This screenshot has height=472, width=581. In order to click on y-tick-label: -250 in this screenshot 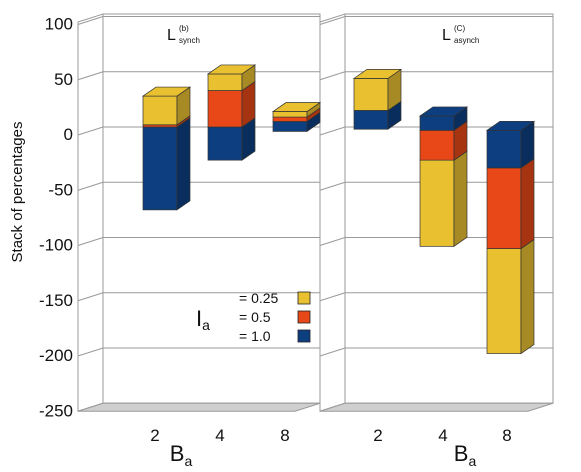, I will do `click(56, 410)`.